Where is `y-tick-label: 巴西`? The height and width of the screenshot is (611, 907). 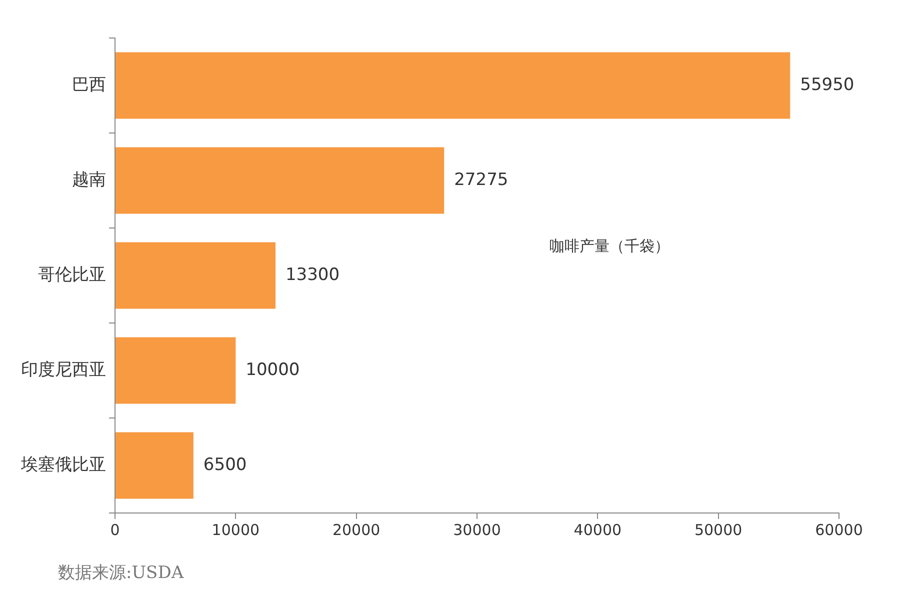 y-tick-label: 巴西 is located at coordinates (89, 84).